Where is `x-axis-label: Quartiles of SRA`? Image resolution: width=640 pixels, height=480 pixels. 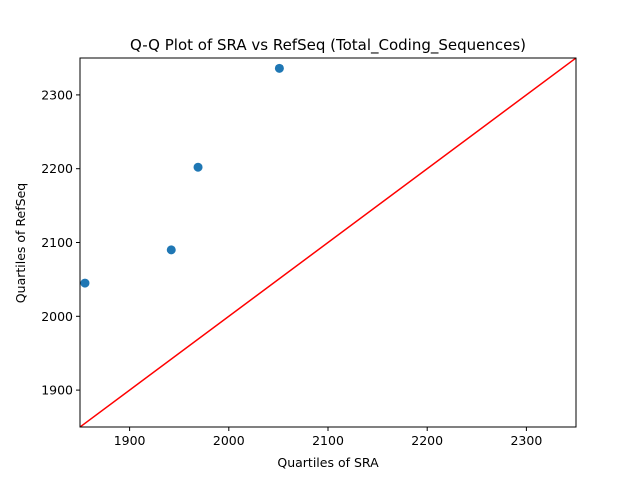
x-axis-label: Quartiles of SRA is located at coordinates (328, 462).